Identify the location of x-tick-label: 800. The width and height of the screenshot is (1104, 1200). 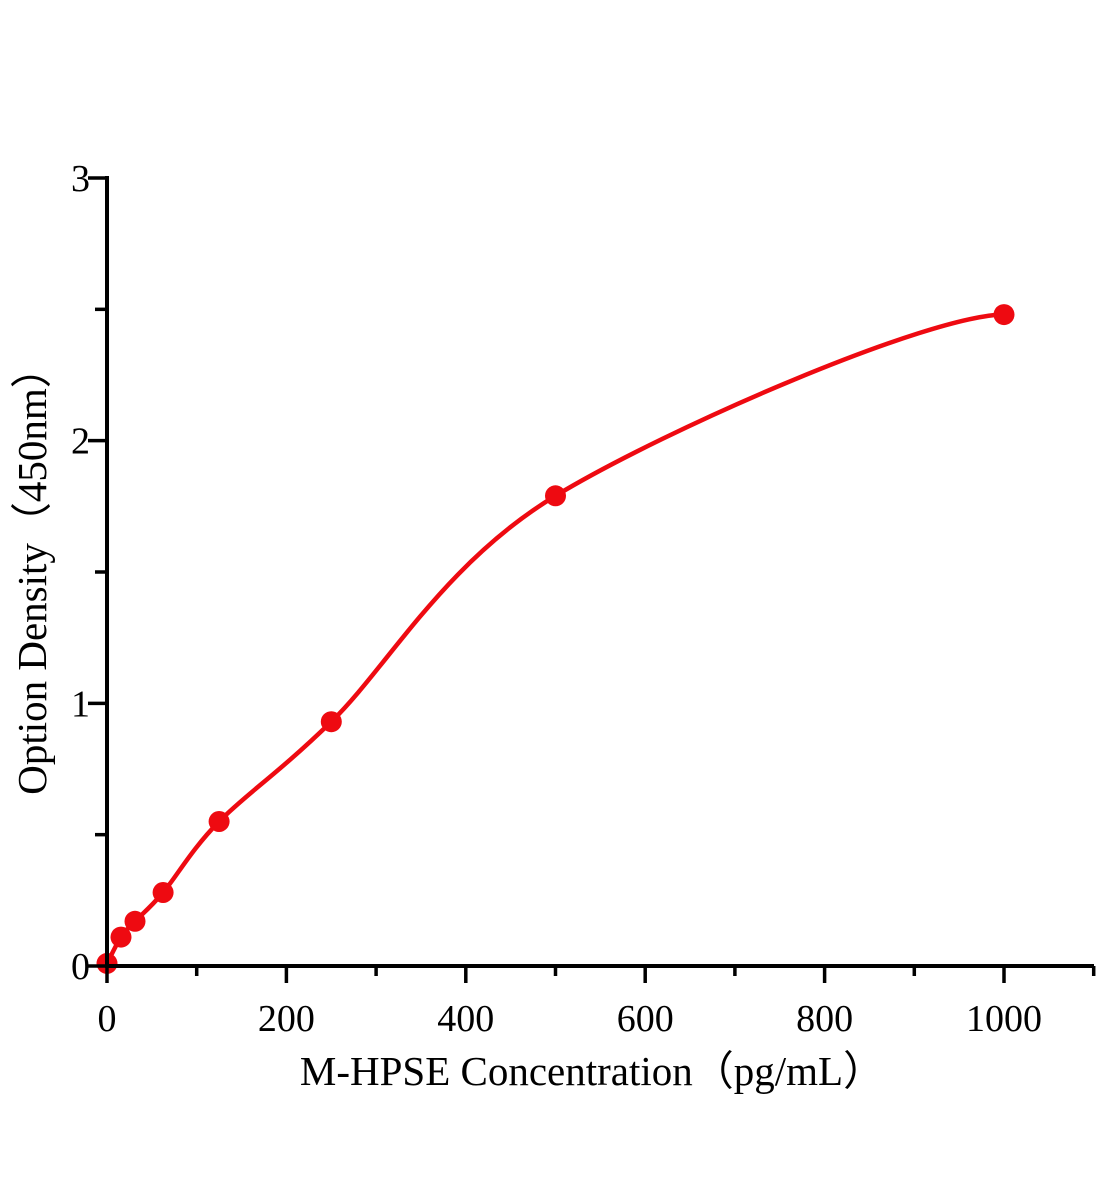
(824, 1019).